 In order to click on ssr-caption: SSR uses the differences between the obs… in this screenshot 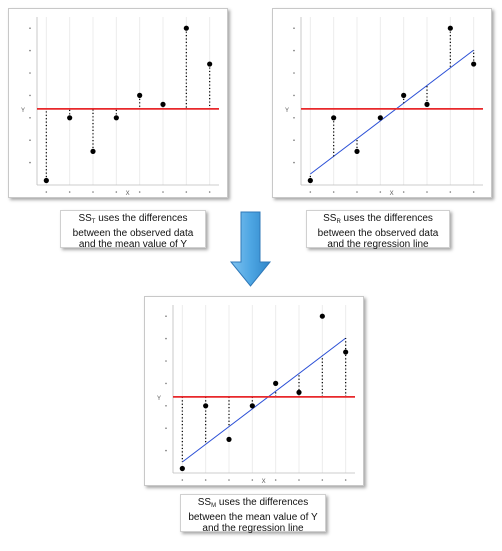, I will do `click(378, 230)`.